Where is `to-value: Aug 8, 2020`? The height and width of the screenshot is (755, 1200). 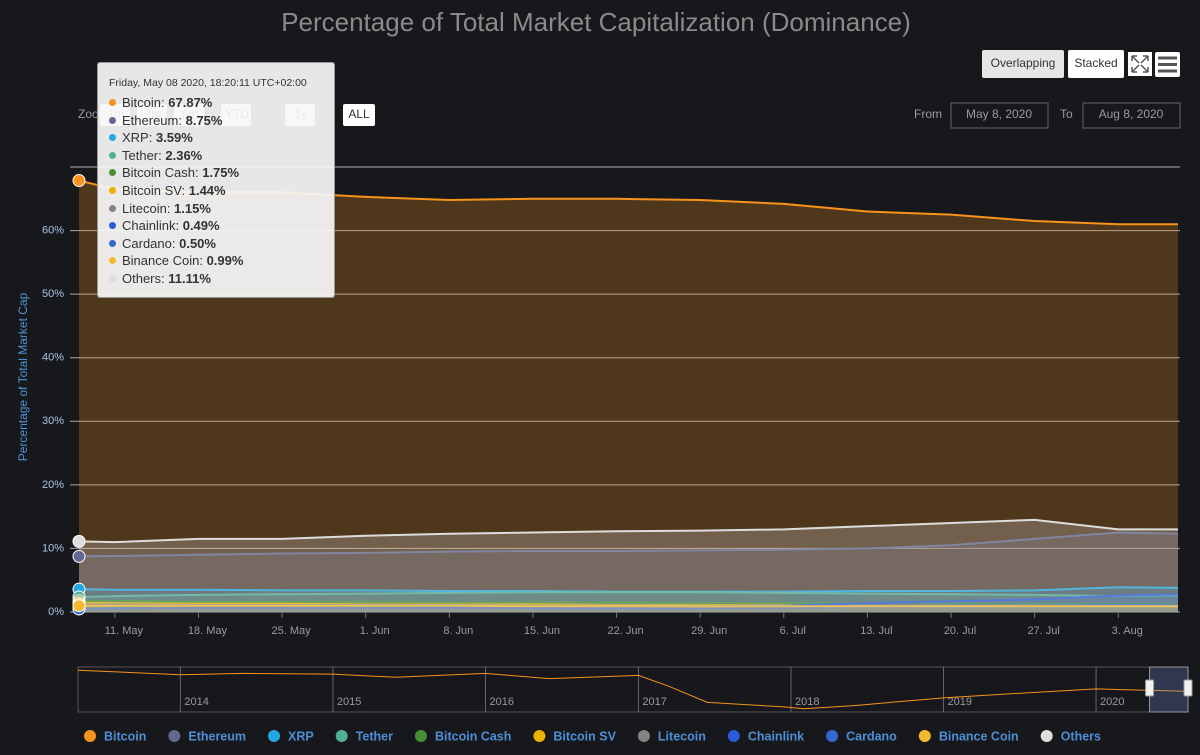
to-value: Aug 8, 2020 is located at coordinates (1131, 114).